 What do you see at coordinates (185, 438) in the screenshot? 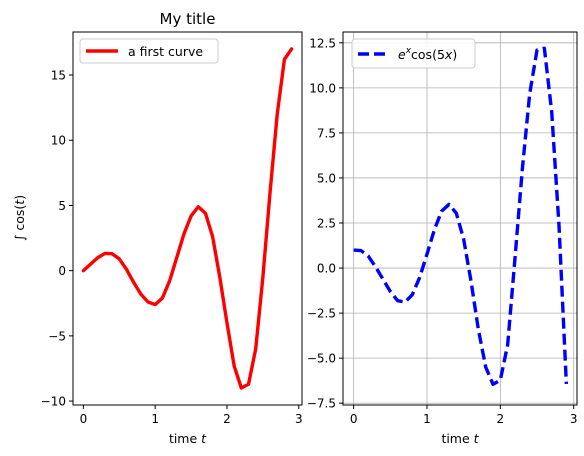
I see `left-x-axis-label-prefix: time` at bounding box center [185, 438].